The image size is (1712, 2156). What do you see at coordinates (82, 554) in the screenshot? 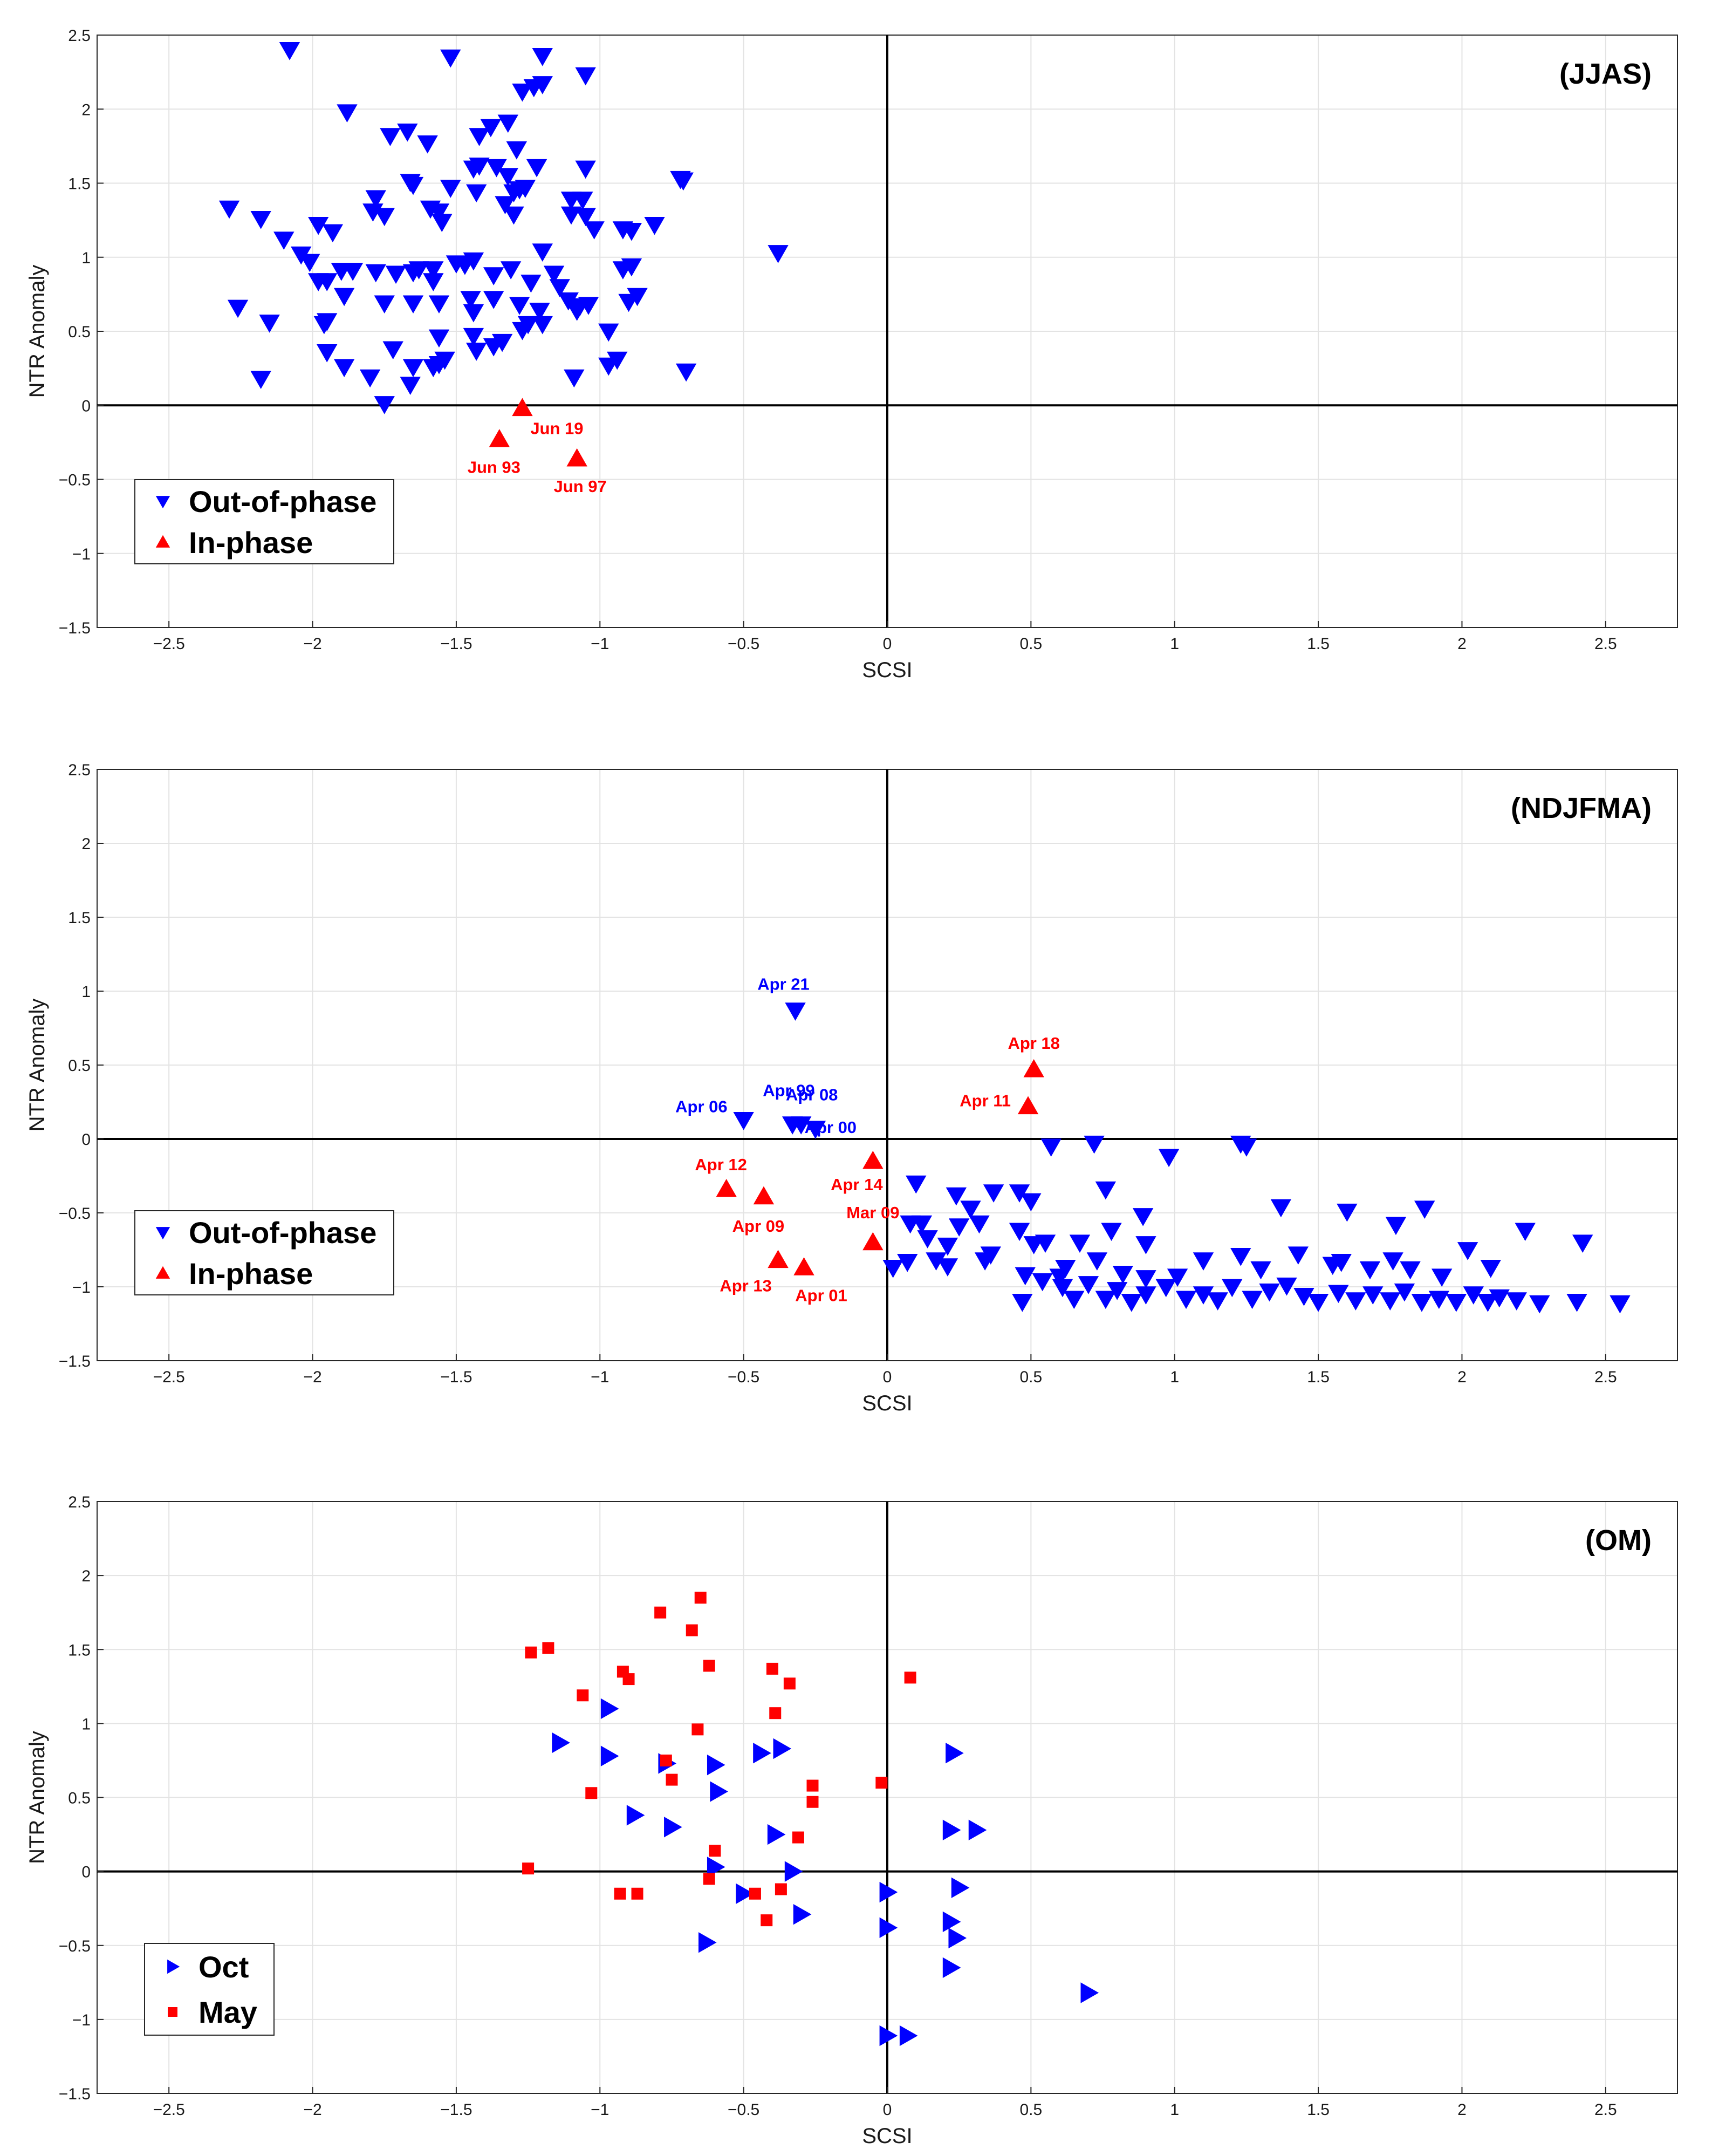
I see `y-tick-label: −1` at bounding box center [82, 554].